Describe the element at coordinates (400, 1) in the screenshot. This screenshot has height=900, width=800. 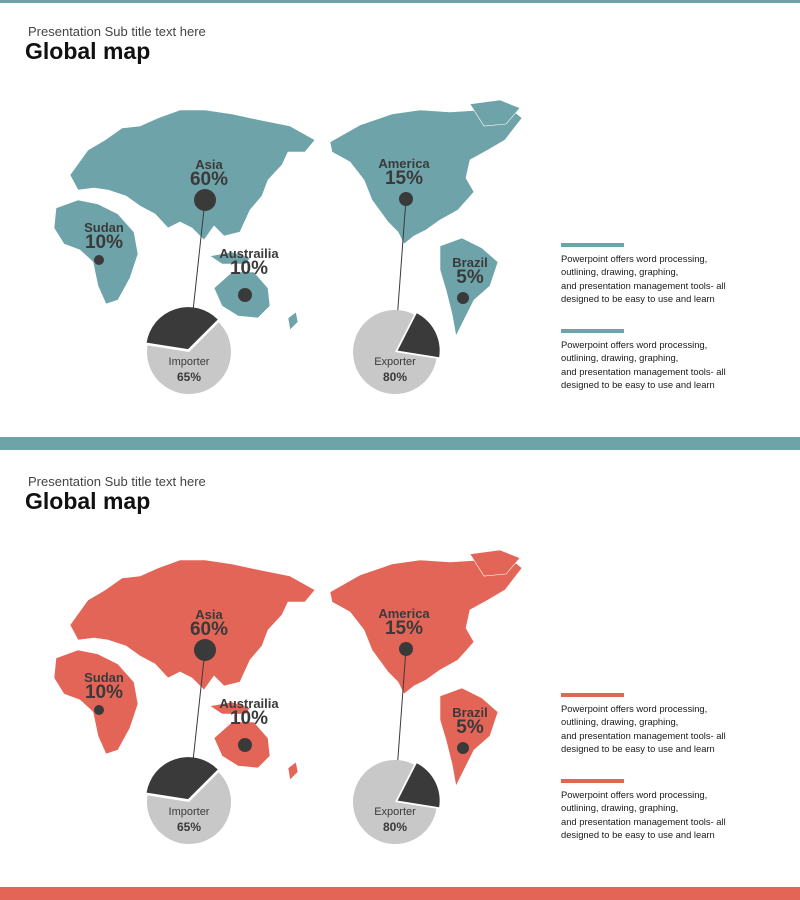
I see `top-accent-bar` at that location.